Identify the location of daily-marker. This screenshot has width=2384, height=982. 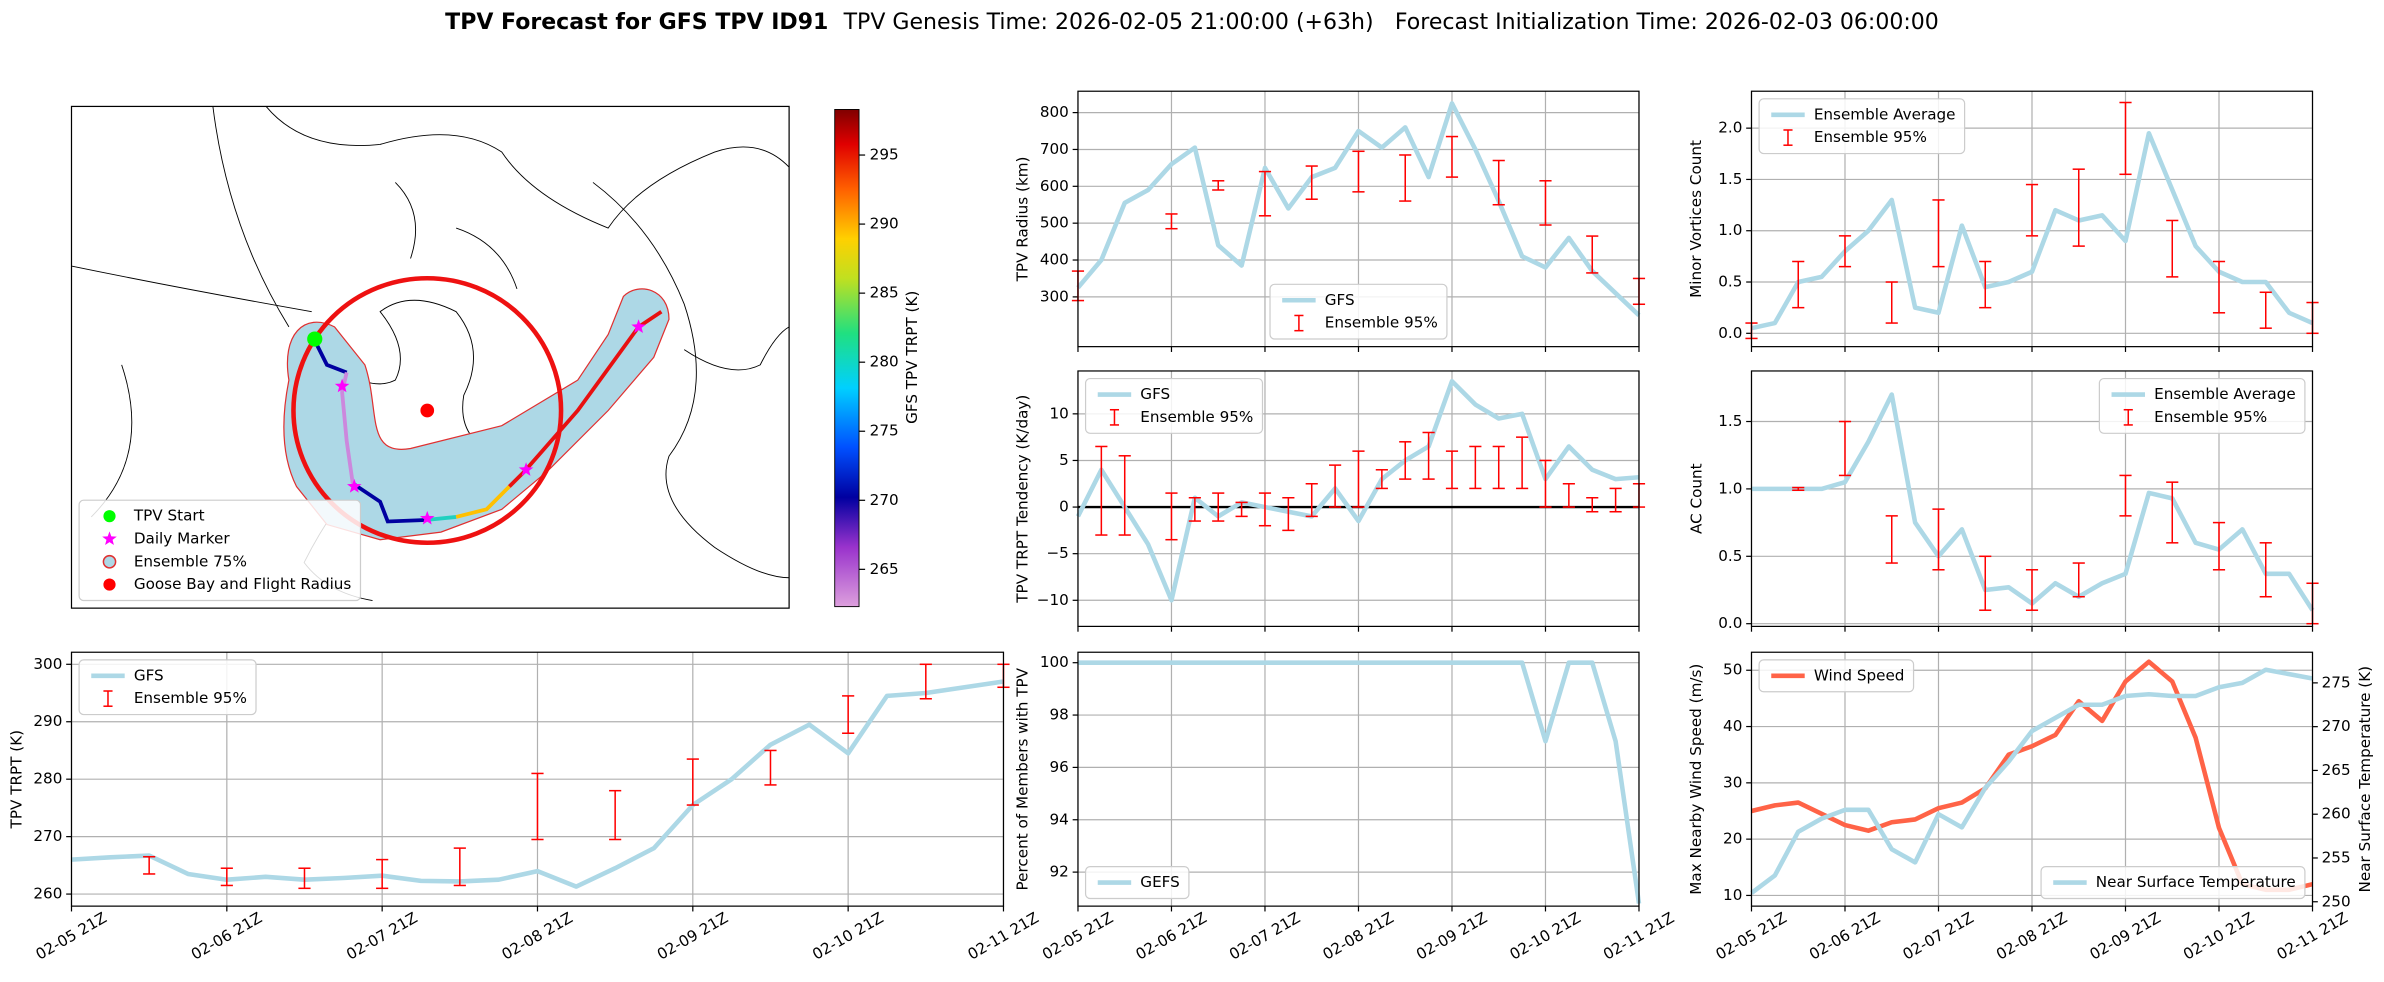
(638, 326).